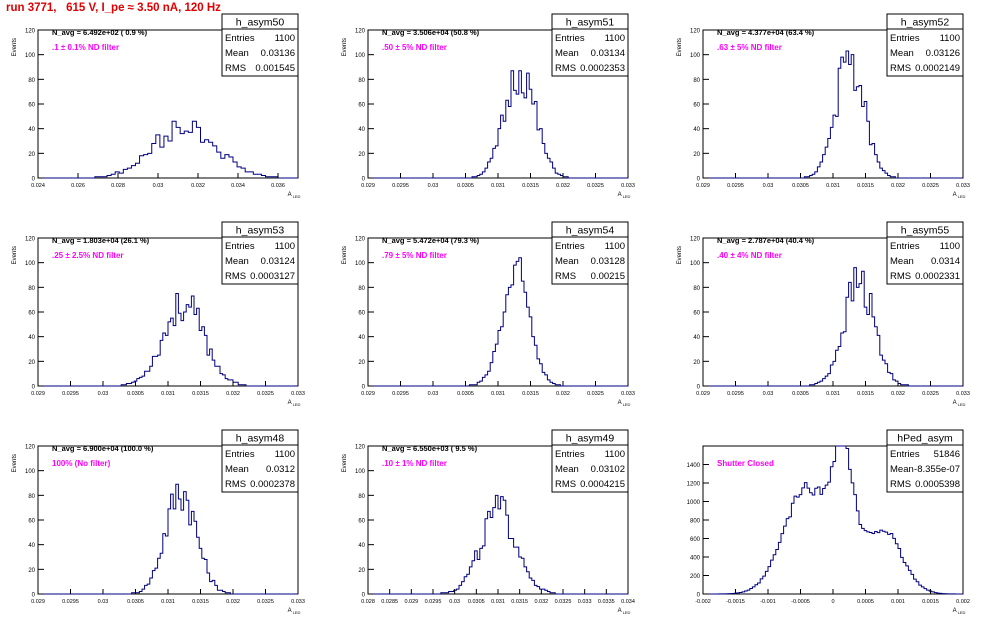 The image size is (996, 622). What do you see at coordinates (800, 602) in the screenshot?
I see `x-tick-label: -0.0005` at bounding box center [800, 602].